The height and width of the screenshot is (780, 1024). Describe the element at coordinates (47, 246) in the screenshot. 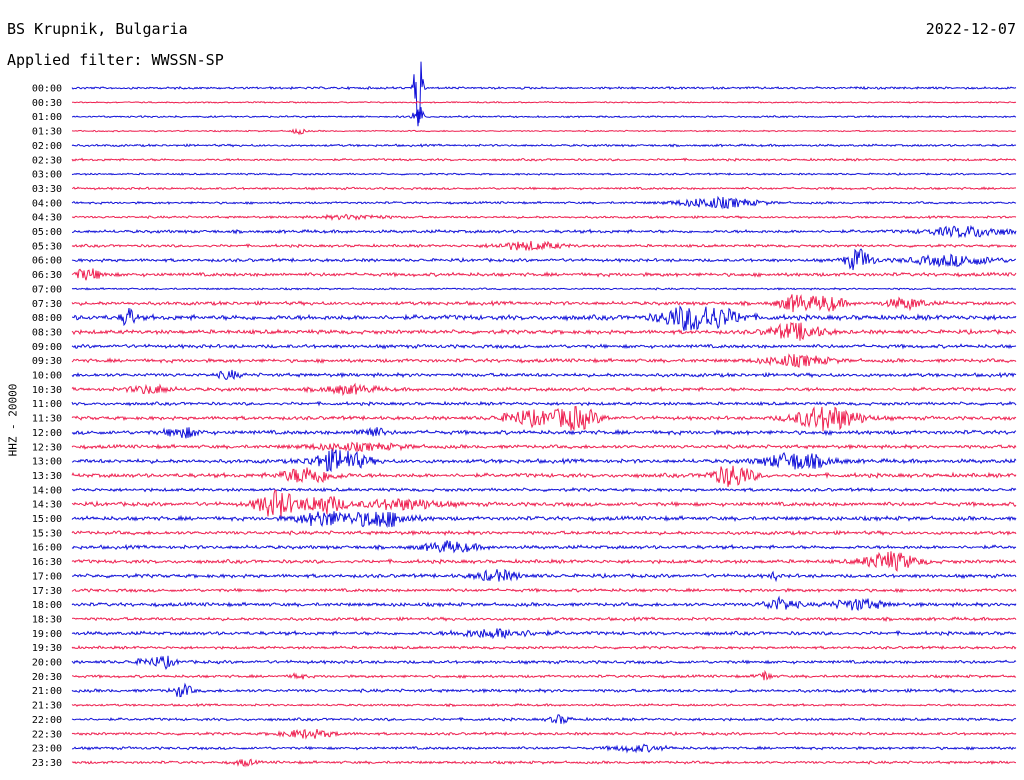

I see `row-time-label: 05:30` at that location.